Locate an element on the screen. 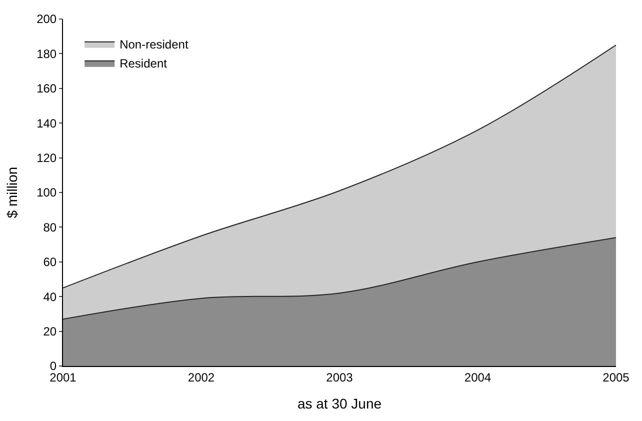  y-tick-label: 100 is located at coordinates (46, 193).